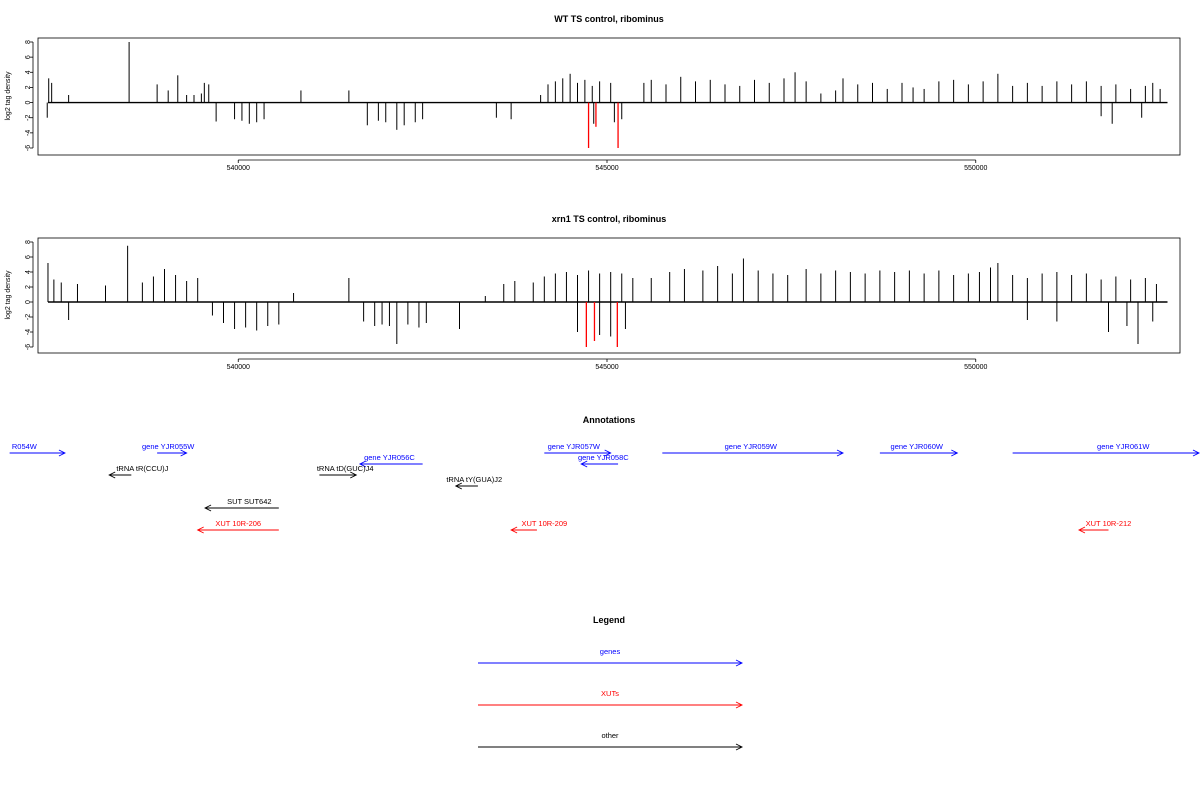 The image size is (1200, 800). Describe the element at coordinates (238, 523) in the screenshot. I see `feature-label: XUT 10R-206` at that location.